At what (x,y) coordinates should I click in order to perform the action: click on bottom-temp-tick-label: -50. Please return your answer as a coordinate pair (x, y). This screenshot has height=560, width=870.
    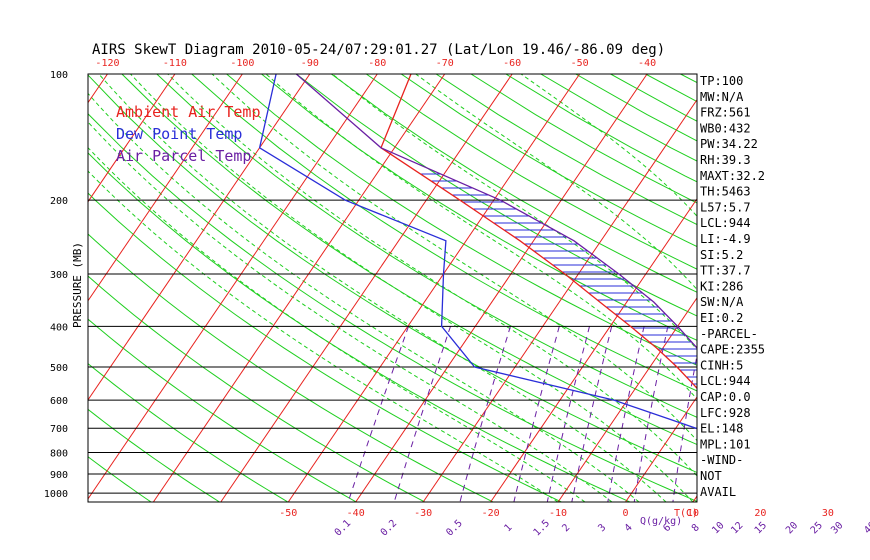
    Looking at the image, I should click on (288, 513).